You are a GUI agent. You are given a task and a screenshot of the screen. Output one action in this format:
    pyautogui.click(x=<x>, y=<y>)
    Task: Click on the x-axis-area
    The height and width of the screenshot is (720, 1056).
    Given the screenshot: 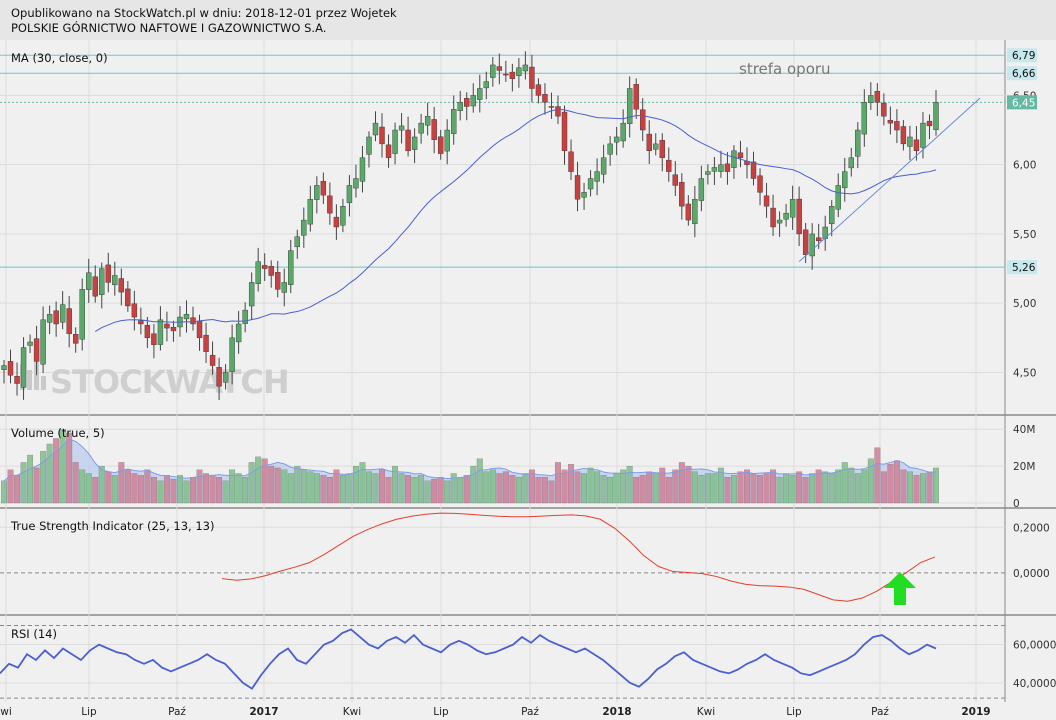 What is the action you would take?
    pyautogui.click(x=528, y=711)
    